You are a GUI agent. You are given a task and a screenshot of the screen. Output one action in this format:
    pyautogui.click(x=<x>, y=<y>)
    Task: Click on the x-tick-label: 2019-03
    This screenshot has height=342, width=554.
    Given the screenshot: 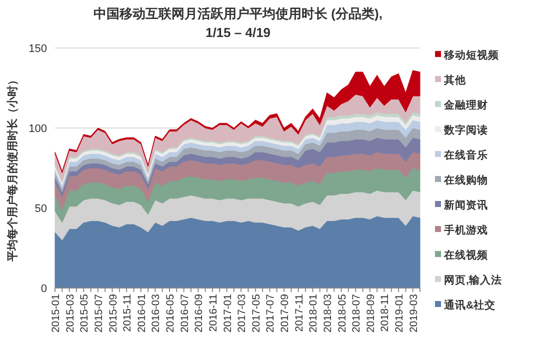 What is the action you would take?
    pyautogui.click(x=414, y=313)
    